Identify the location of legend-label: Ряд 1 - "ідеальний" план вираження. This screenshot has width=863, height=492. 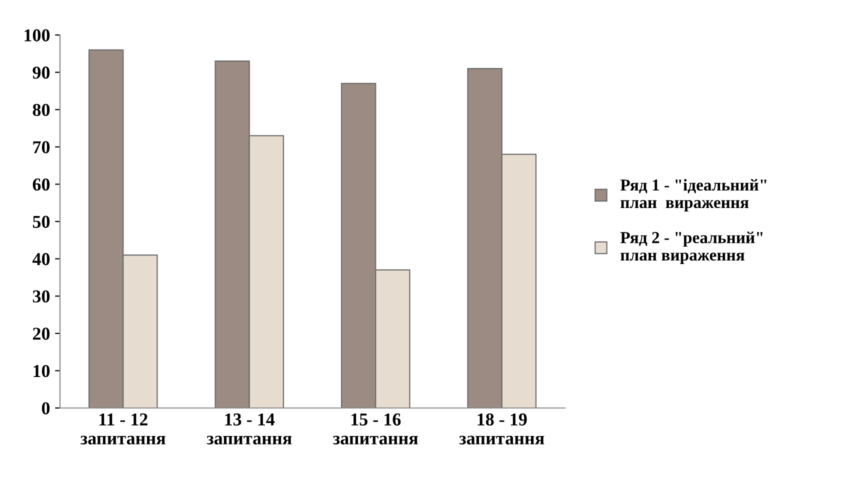
(693, 195).